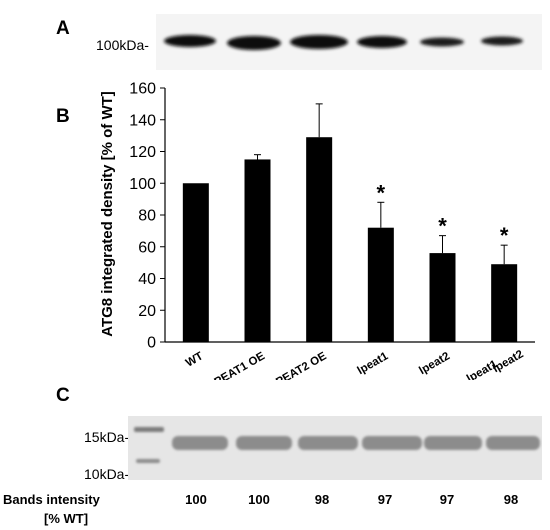 The image size is (550, 530). What do you see at coordinates (122, 45) in the screenshot?
I see `blot-a-marker-label: 100kDa-` at bounding box center [122, 45].